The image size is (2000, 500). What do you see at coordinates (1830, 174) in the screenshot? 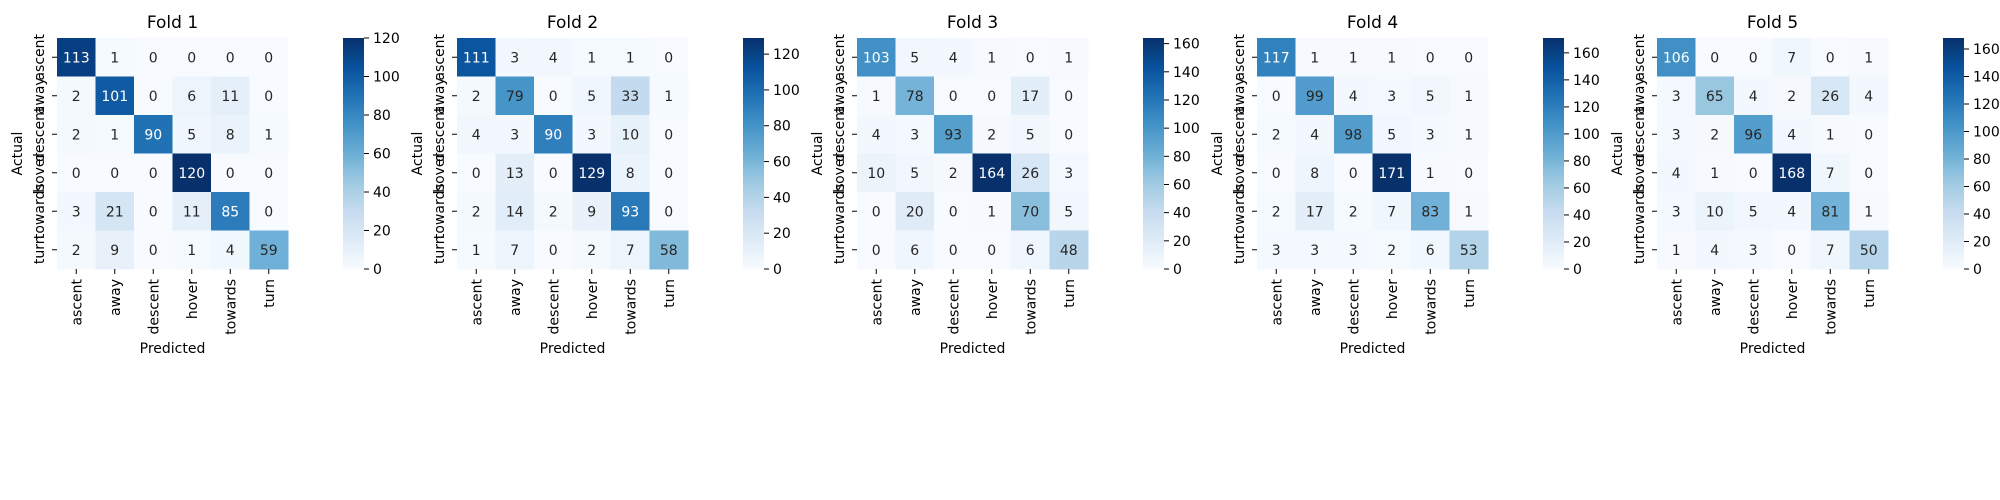
I see `cell-value-label: 7` at bounding box center [1830, 174].